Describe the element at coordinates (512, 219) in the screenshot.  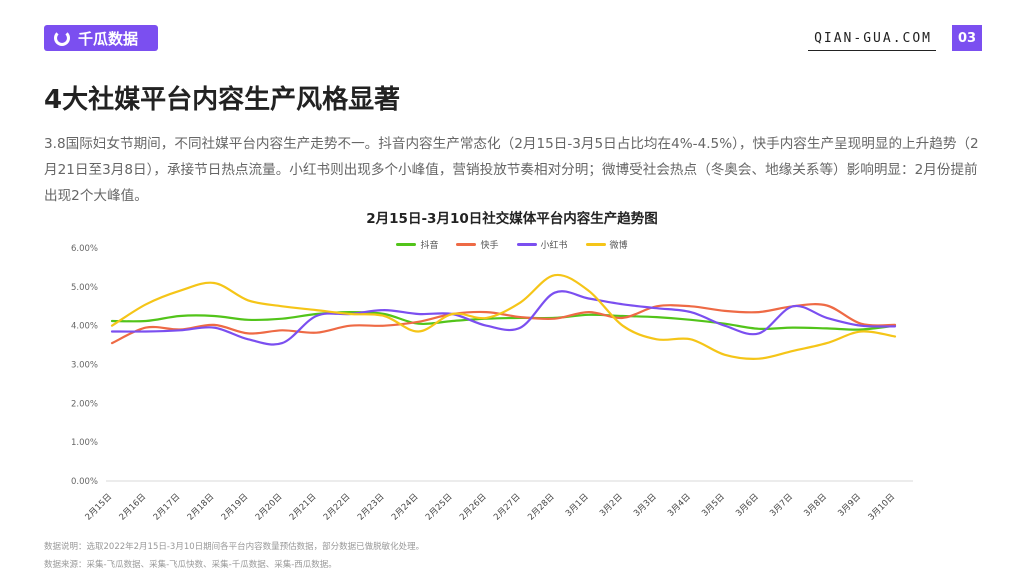
I see `chart-title: 2月15日-3月10日社交媒体平台内容生产趋势图` at that location.